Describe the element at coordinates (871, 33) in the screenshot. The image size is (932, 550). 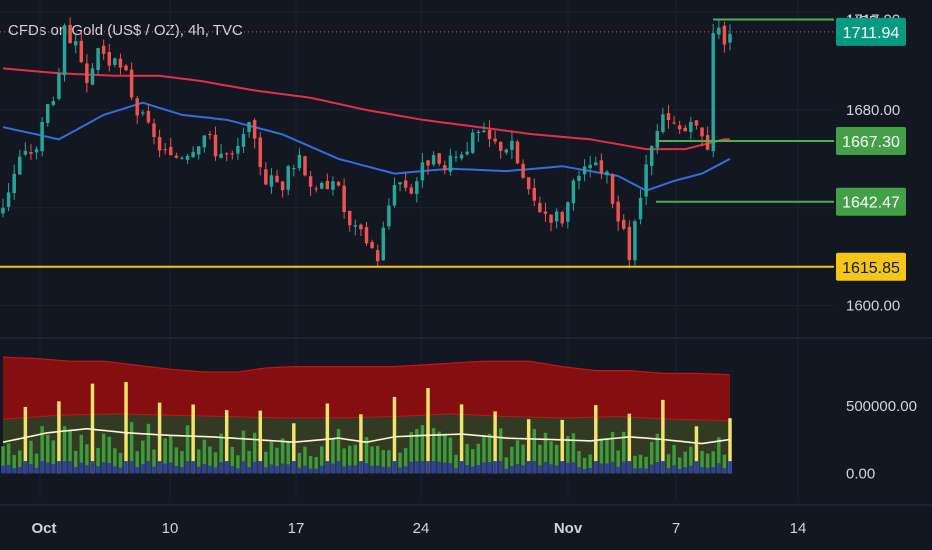
I see `price-badge-label: 1711.94` at that location.